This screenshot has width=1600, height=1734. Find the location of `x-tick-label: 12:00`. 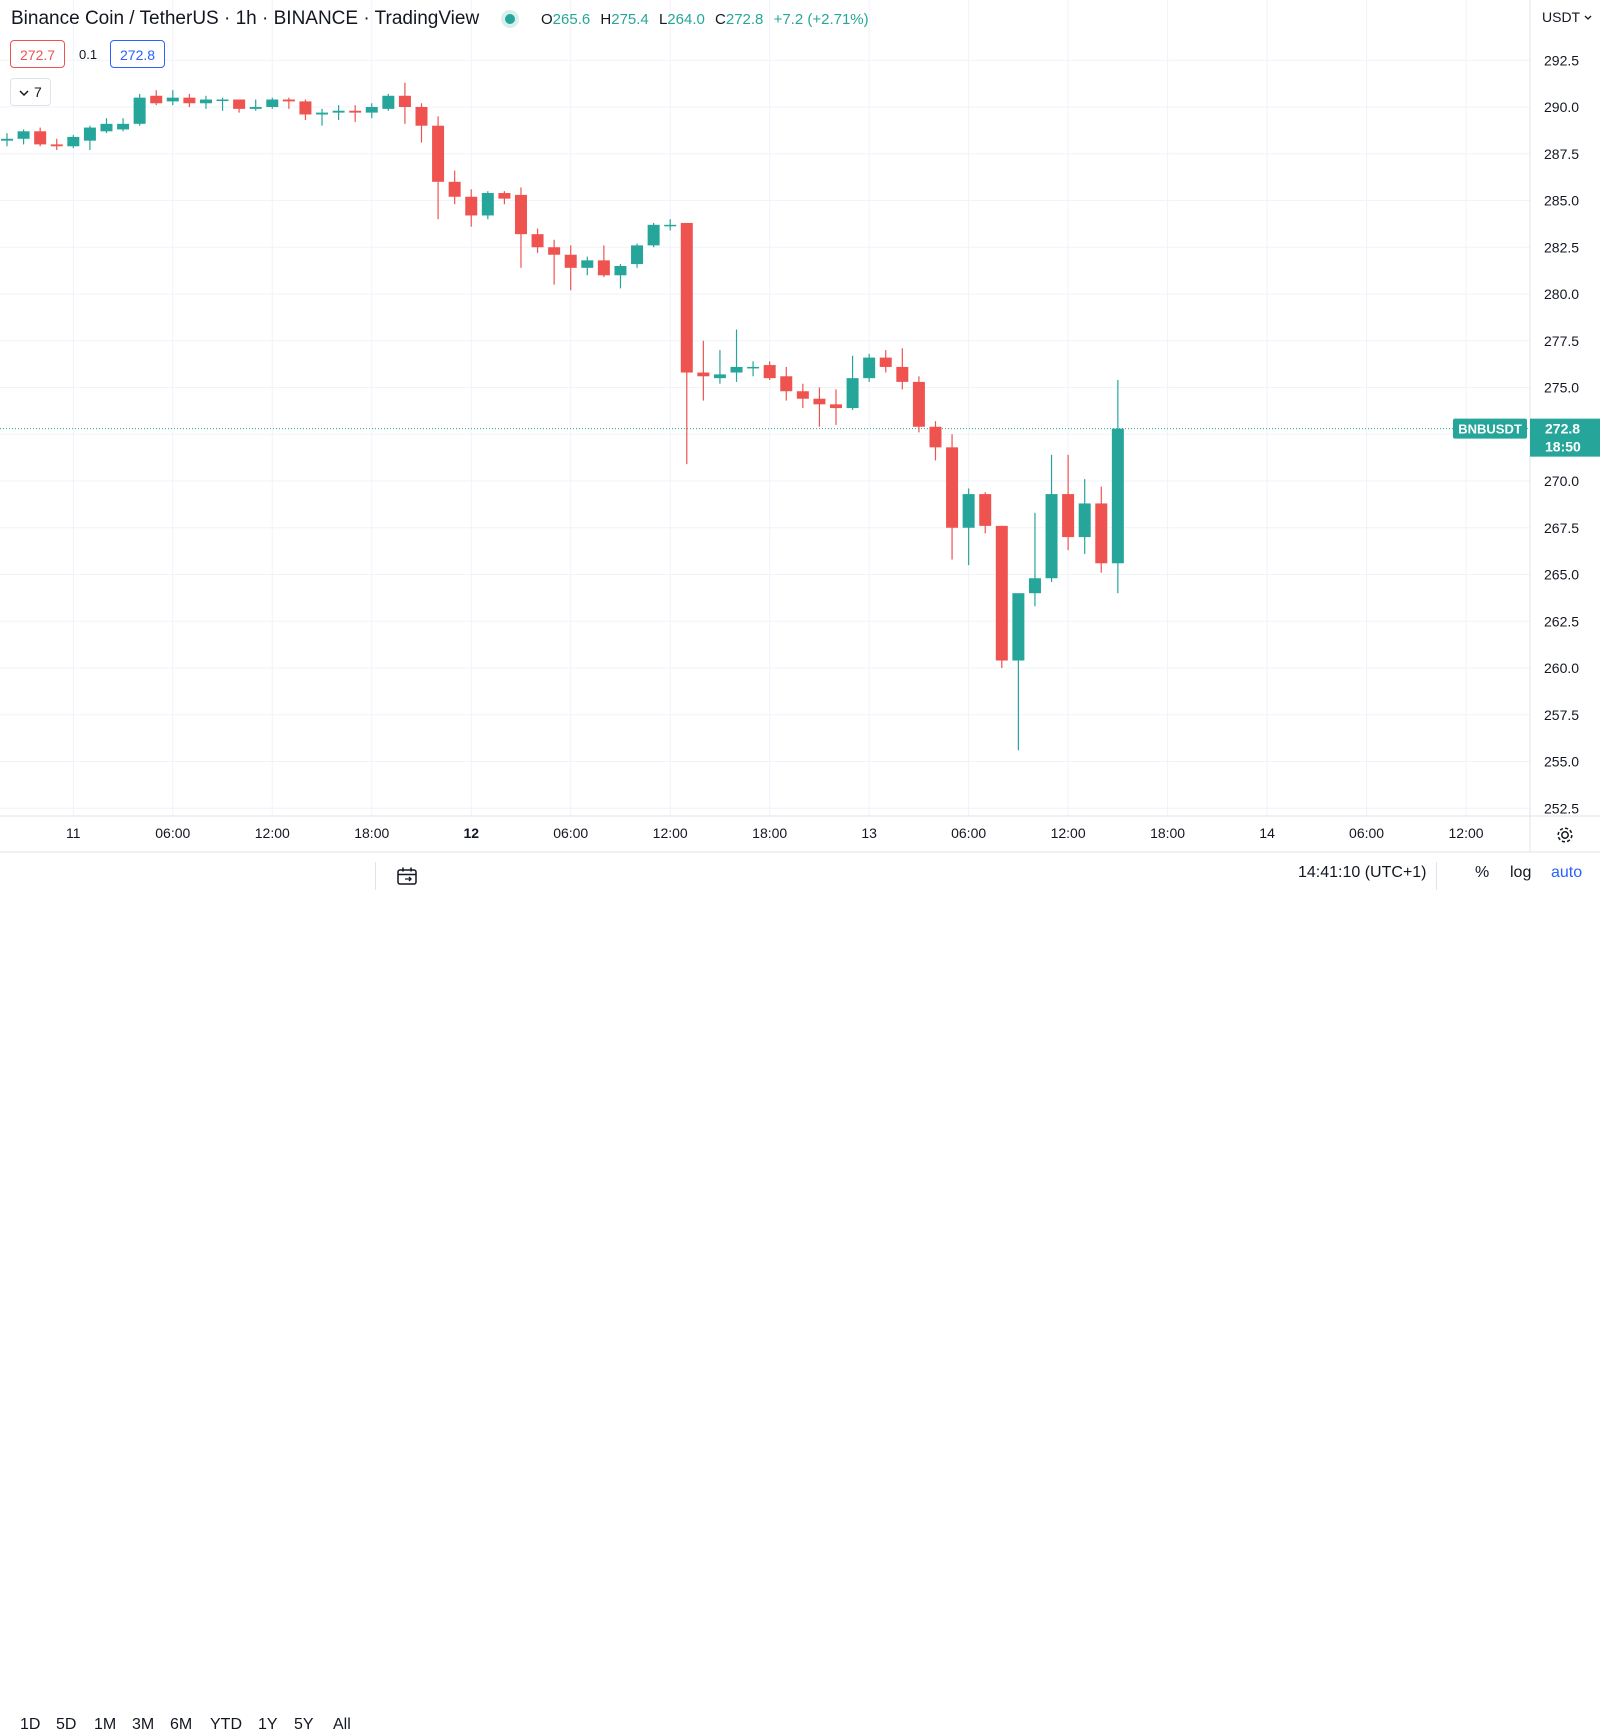

x-tick-label: 12:00 is located at coordinates (1466, 833).